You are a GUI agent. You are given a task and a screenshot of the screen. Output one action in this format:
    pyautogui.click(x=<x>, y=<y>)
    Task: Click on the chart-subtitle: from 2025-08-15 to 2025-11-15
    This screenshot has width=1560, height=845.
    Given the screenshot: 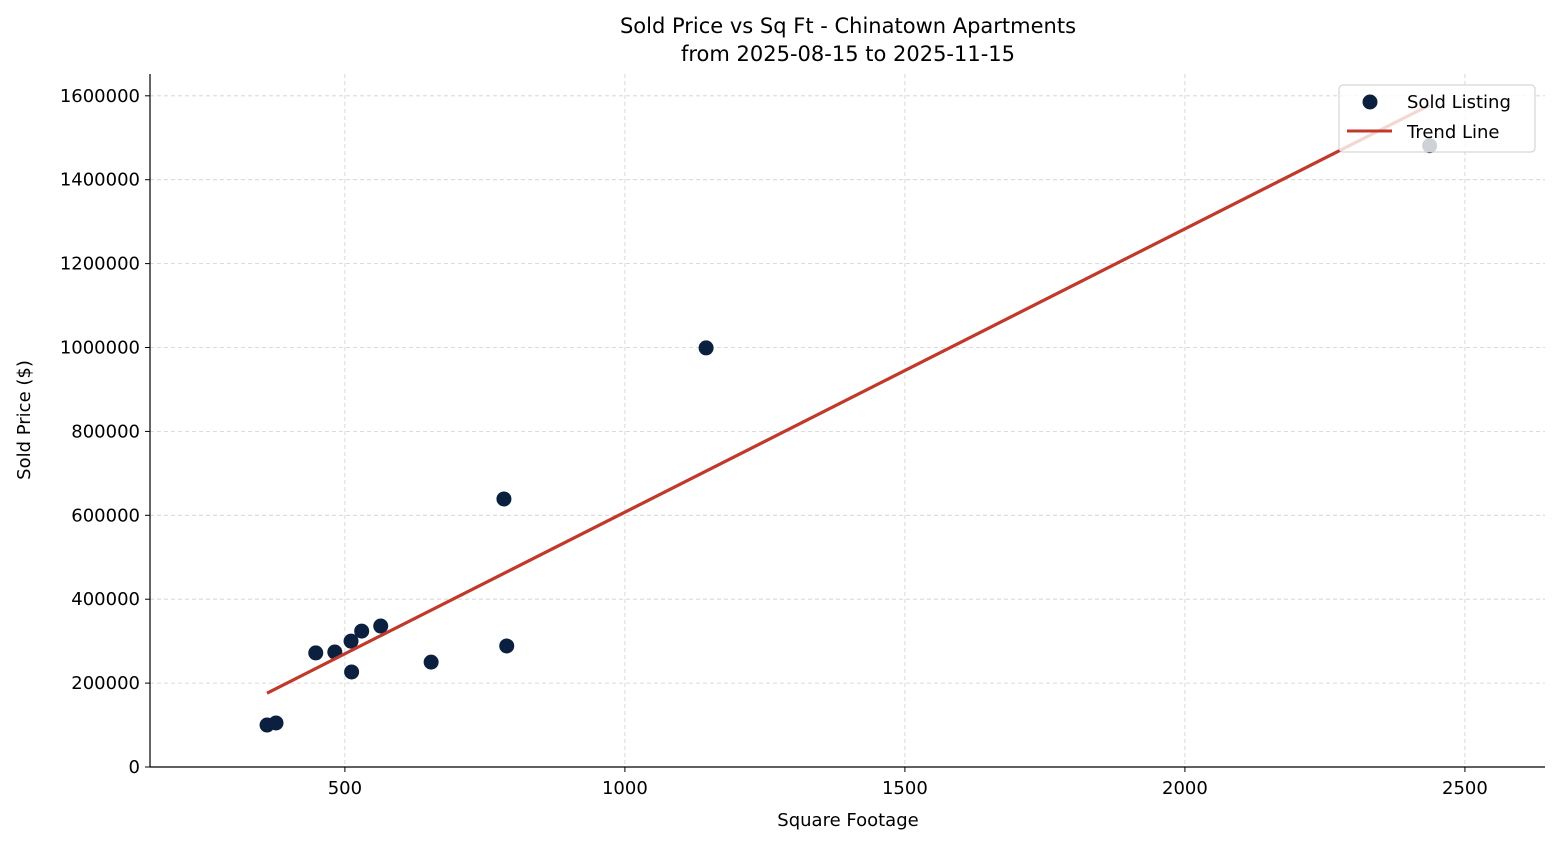 What is the action you would take?
    pyautogui.click(x=848, y=54)
    